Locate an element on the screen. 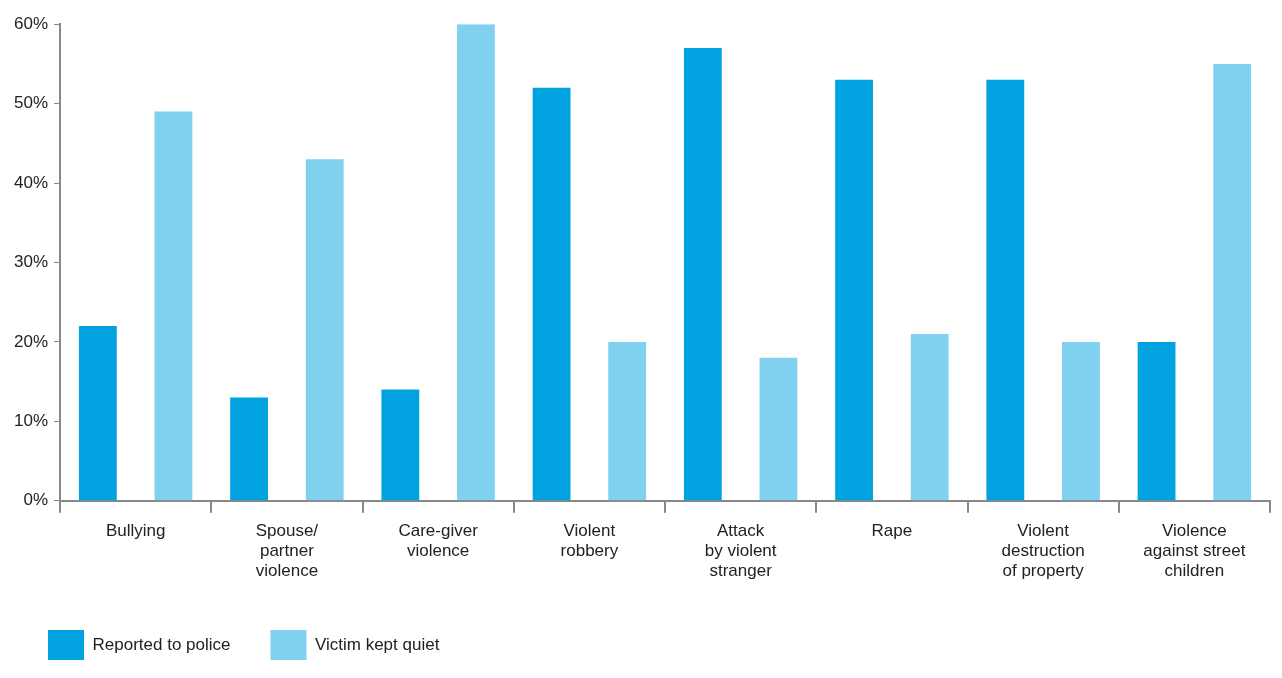  legend-label: Victim kept quiet is located at coordinates (377, 644).